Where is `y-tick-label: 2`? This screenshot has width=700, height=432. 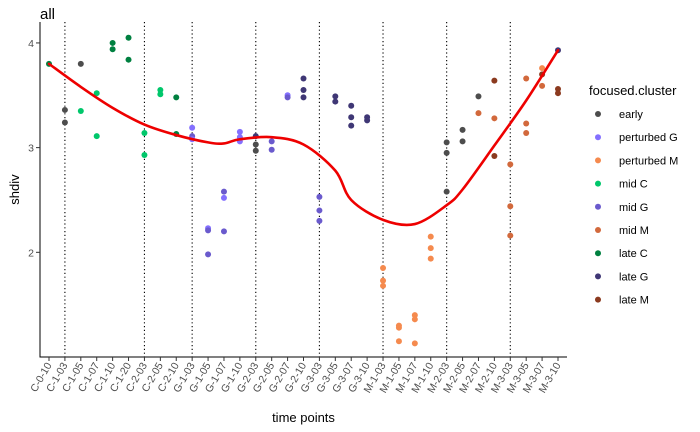
y-tick-label: 2 is located at coordinates (31, 253).